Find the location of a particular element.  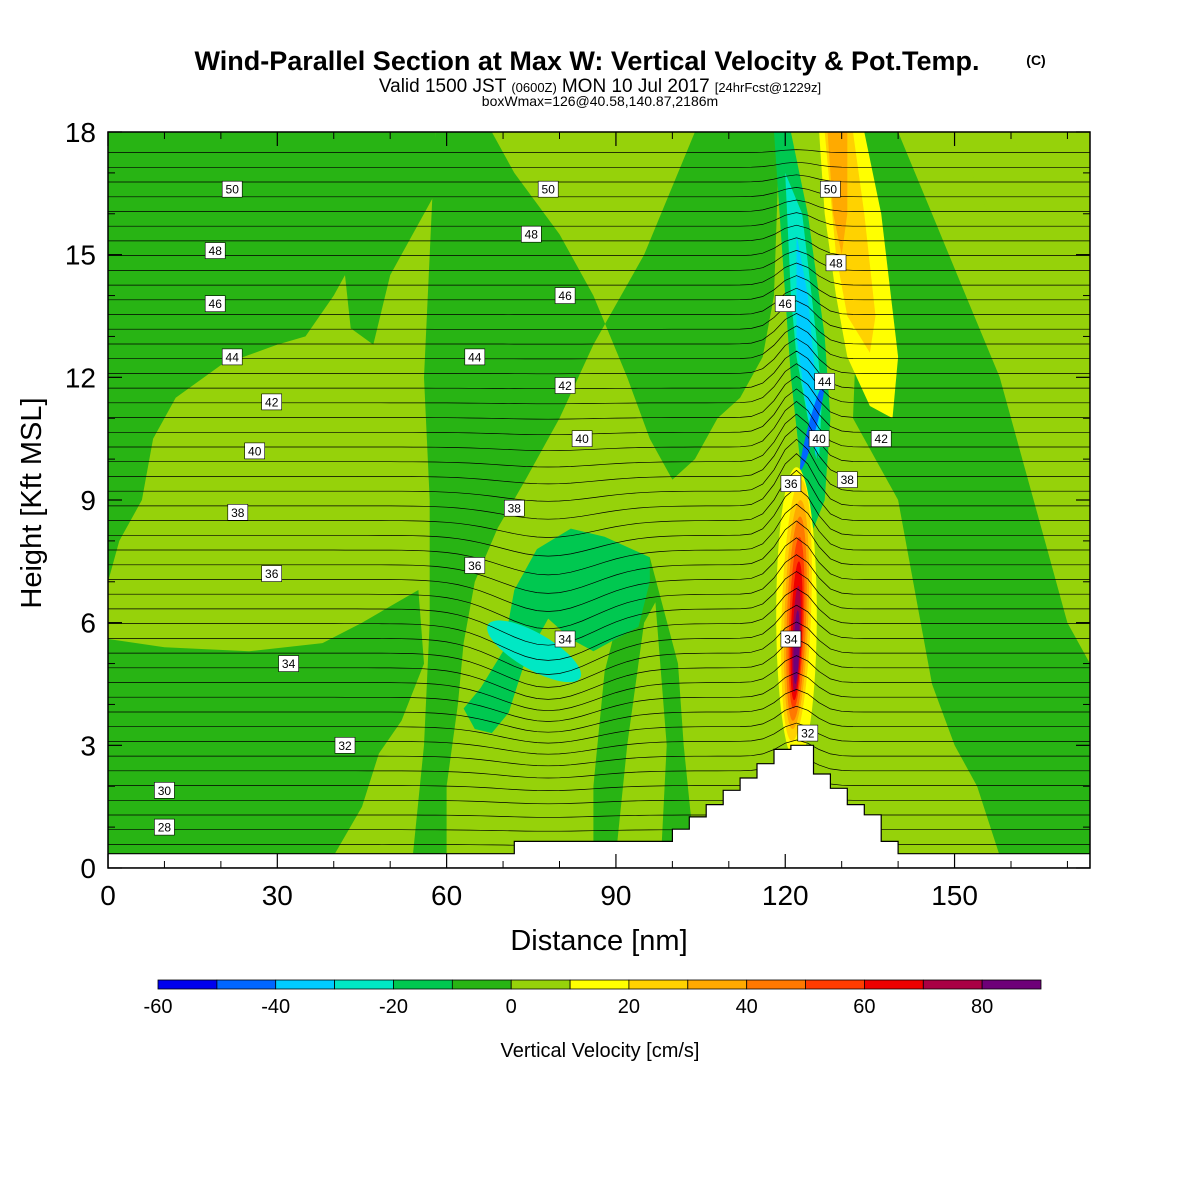

y-tick-label: 3 is located at coordinates (88, 745).